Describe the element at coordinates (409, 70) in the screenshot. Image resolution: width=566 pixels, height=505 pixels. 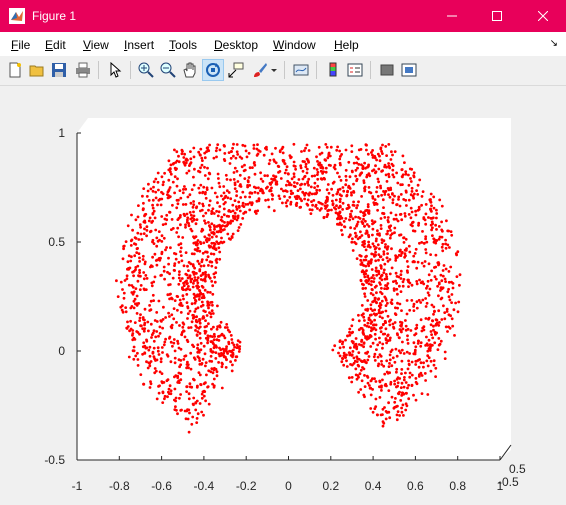
I see `show-plot-tools-button` at that location.